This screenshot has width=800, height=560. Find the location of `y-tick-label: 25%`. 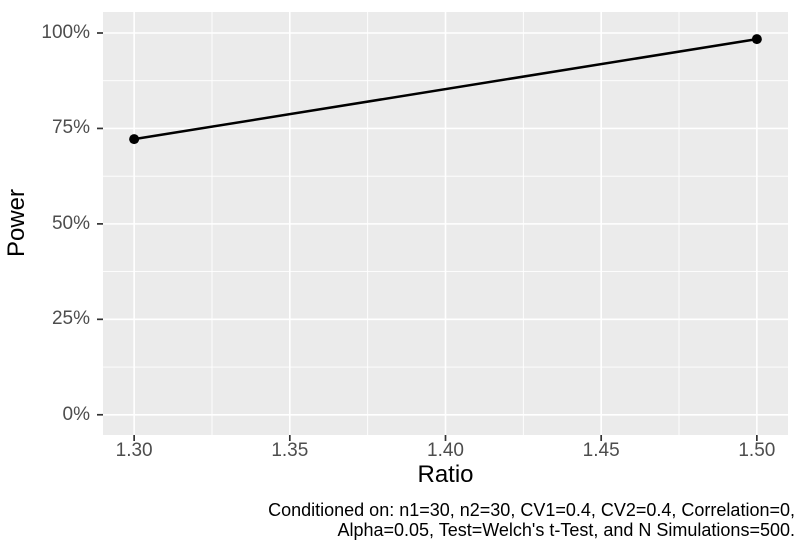

y-tick-label: 25% is located at coordinates (70, 319).